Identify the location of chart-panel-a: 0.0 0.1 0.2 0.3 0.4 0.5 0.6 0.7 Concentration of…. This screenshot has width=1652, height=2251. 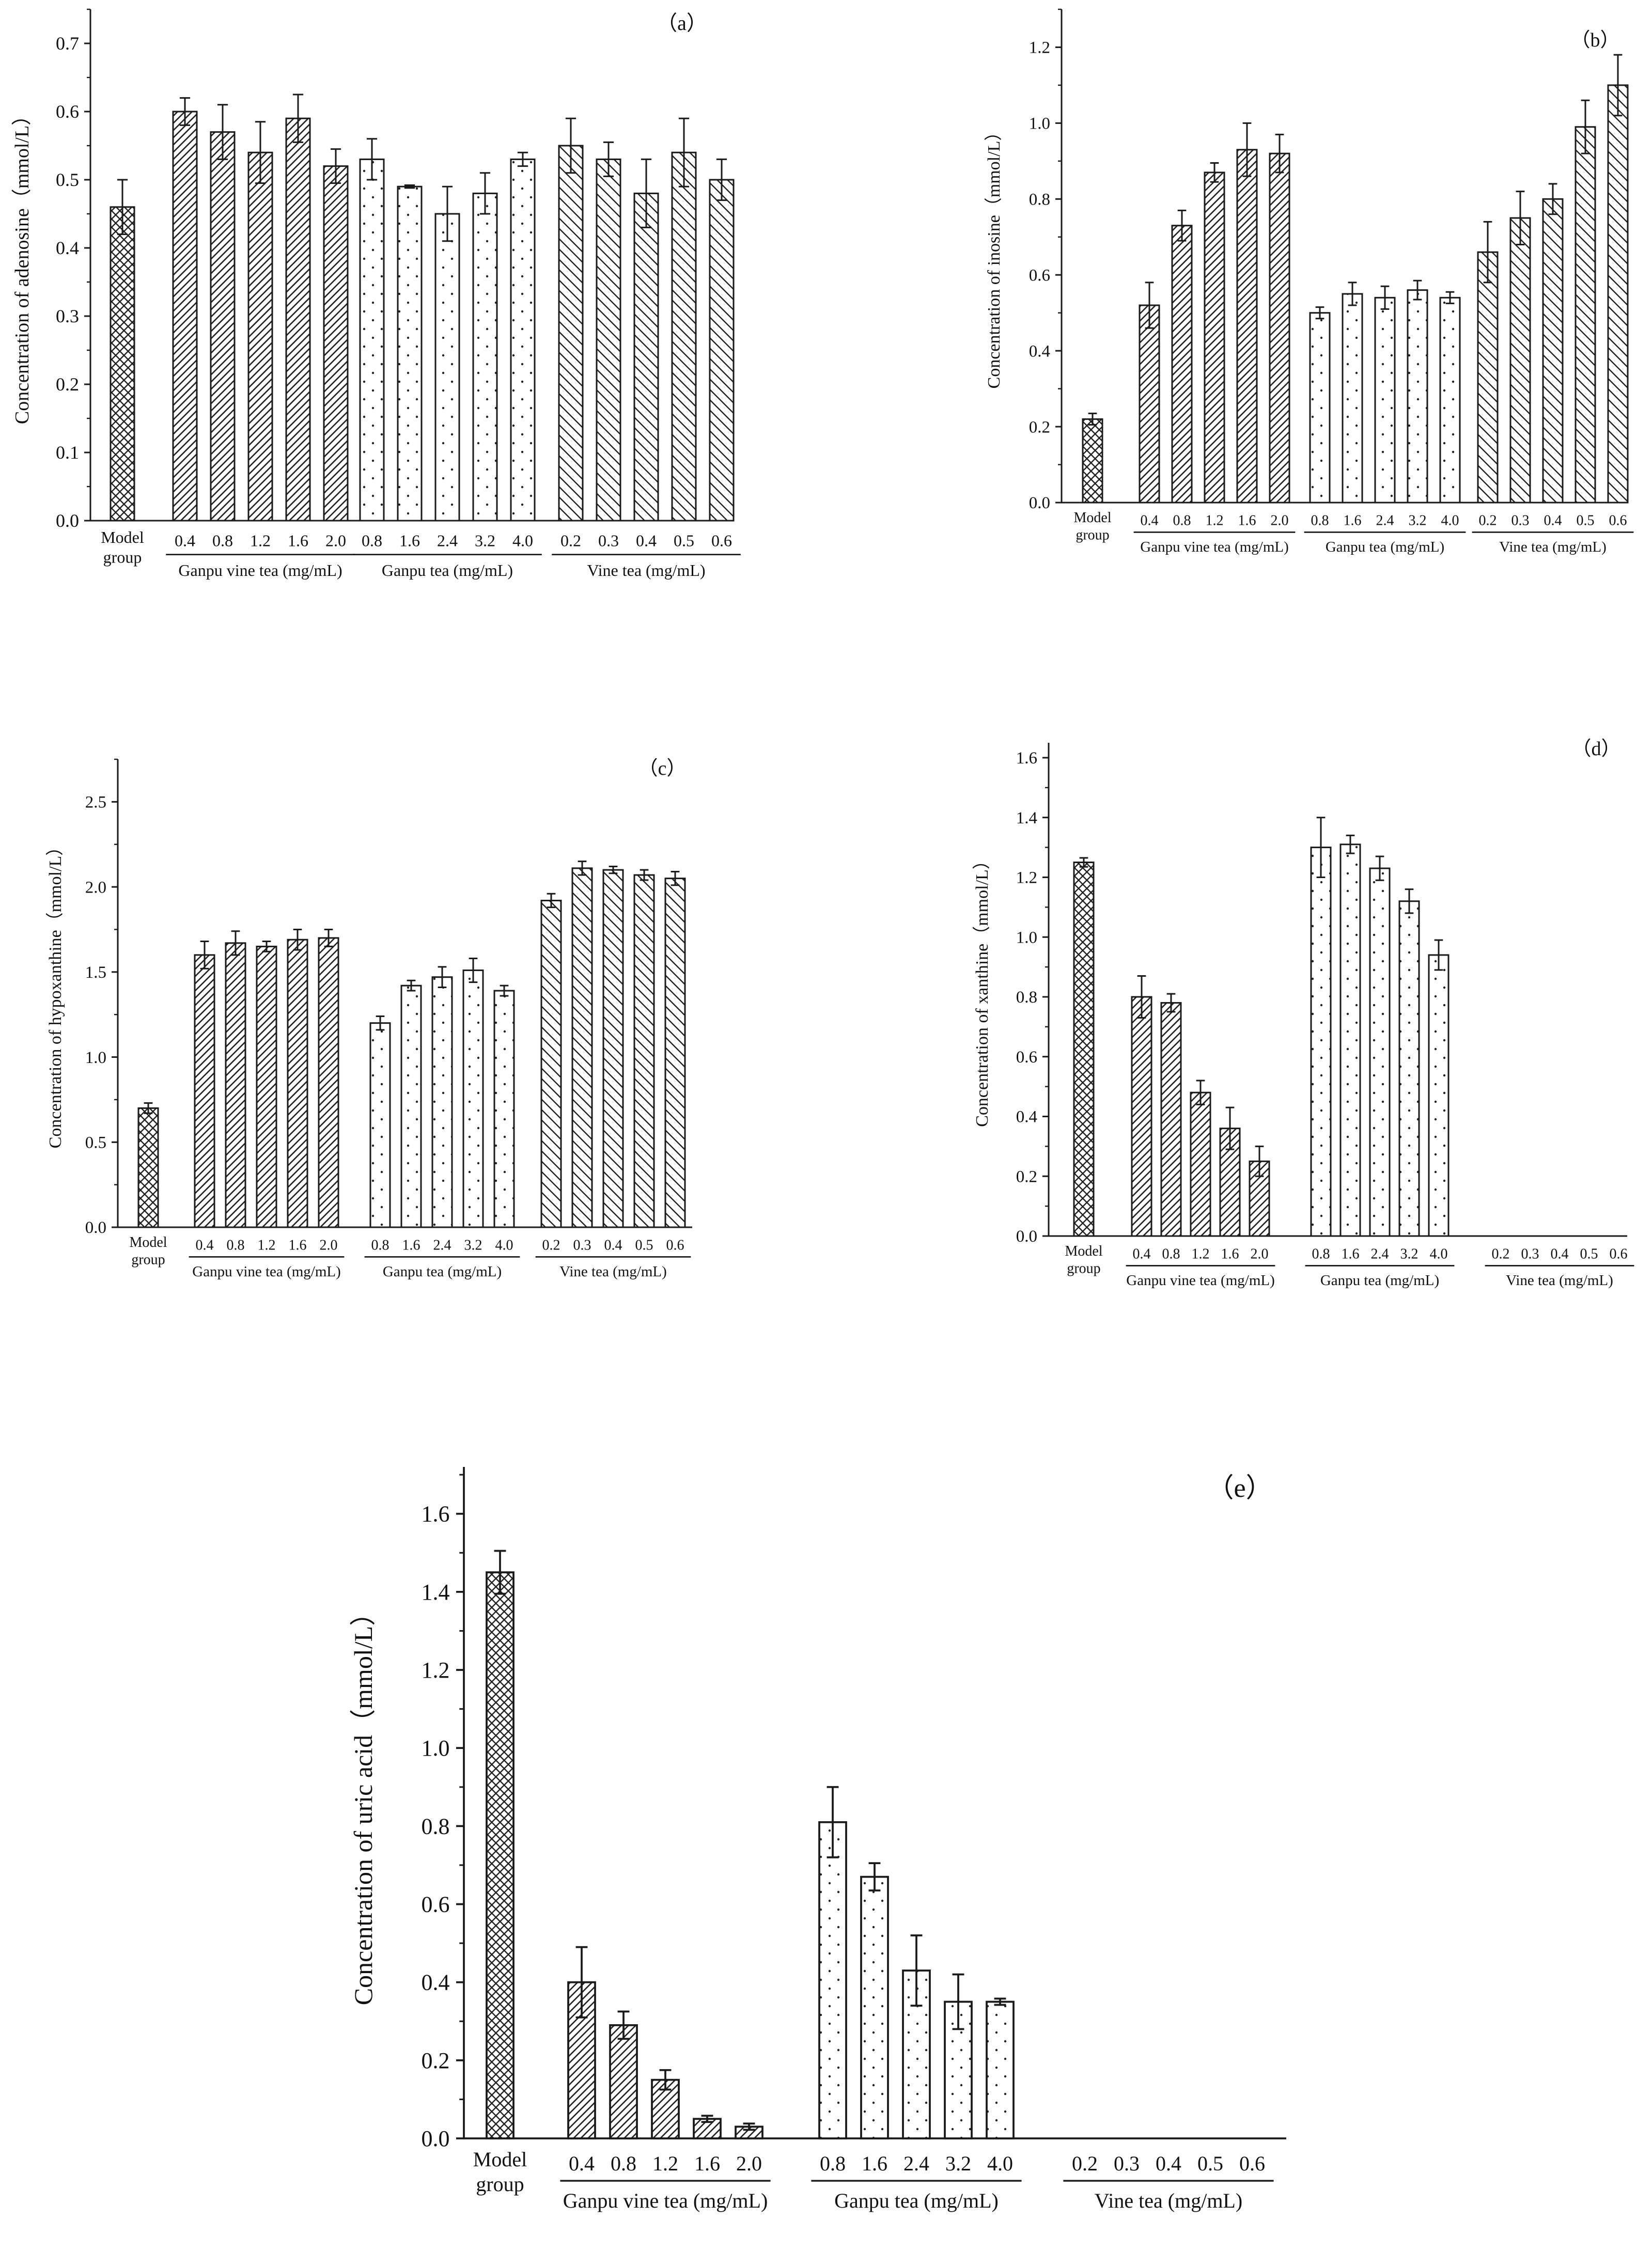
(376, 294).